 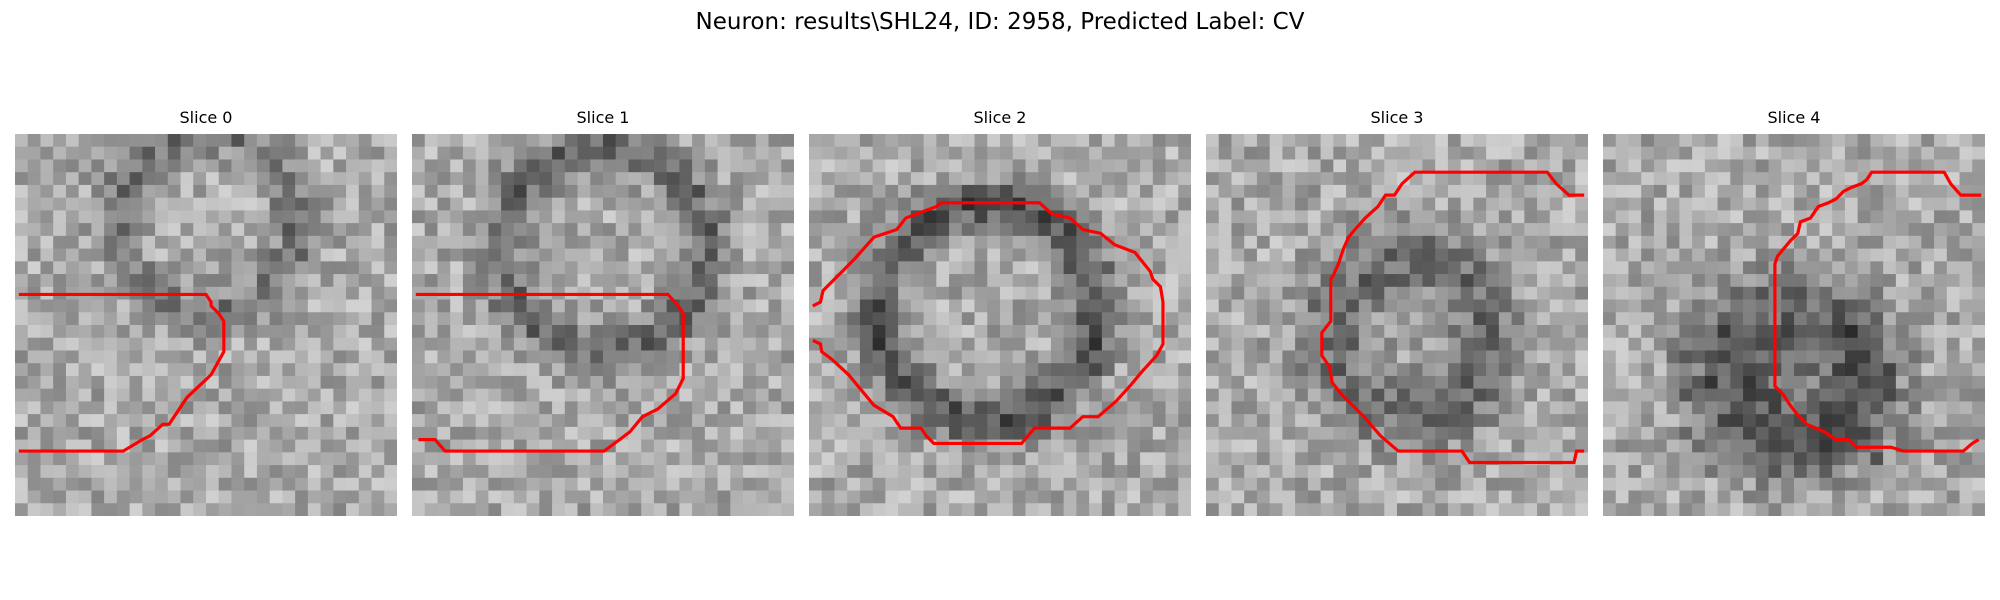 I want to click on slice-title: Slice 3, so click(x=1397, y=117).